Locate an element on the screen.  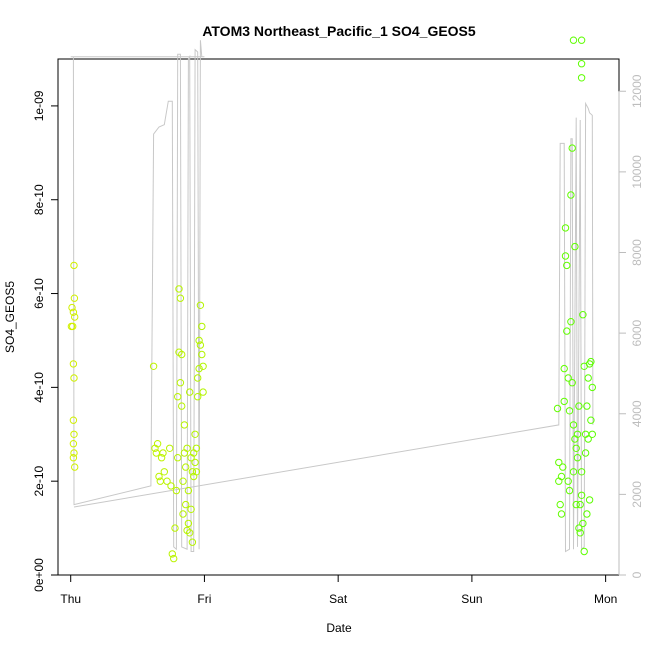
y-axis: 0e+00 2e-10 4e-10 6e-10 8e-10 1e-09 is located at coordinates (45, 341).